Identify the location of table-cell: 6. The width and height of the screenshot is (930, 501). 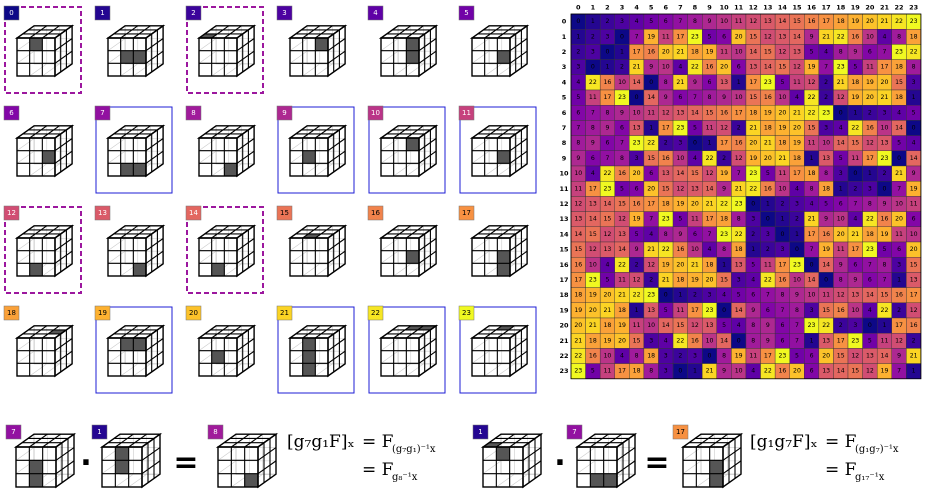
(899, 249).